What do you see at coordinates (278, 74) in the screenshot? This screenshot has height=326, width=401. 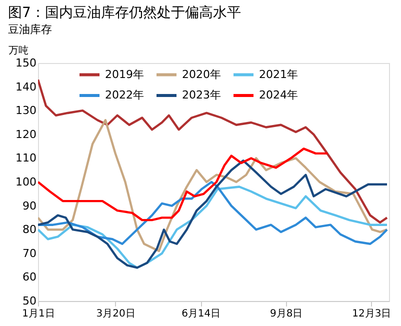 I see `legend-label: 2021年` at bounding box center [278, 74].